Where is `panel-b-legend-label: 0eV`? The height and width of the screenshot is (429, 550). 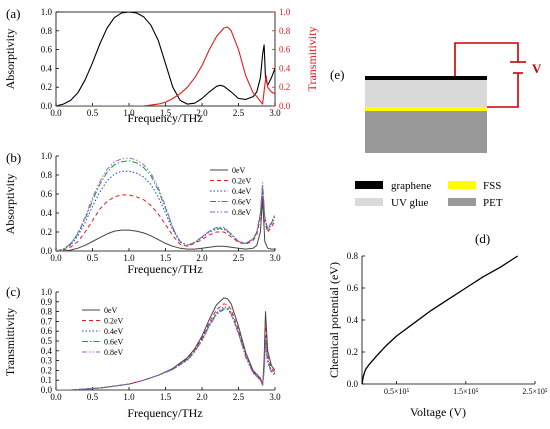
panel-b-legend-label: 0eV is located at coordinates (239, 170).